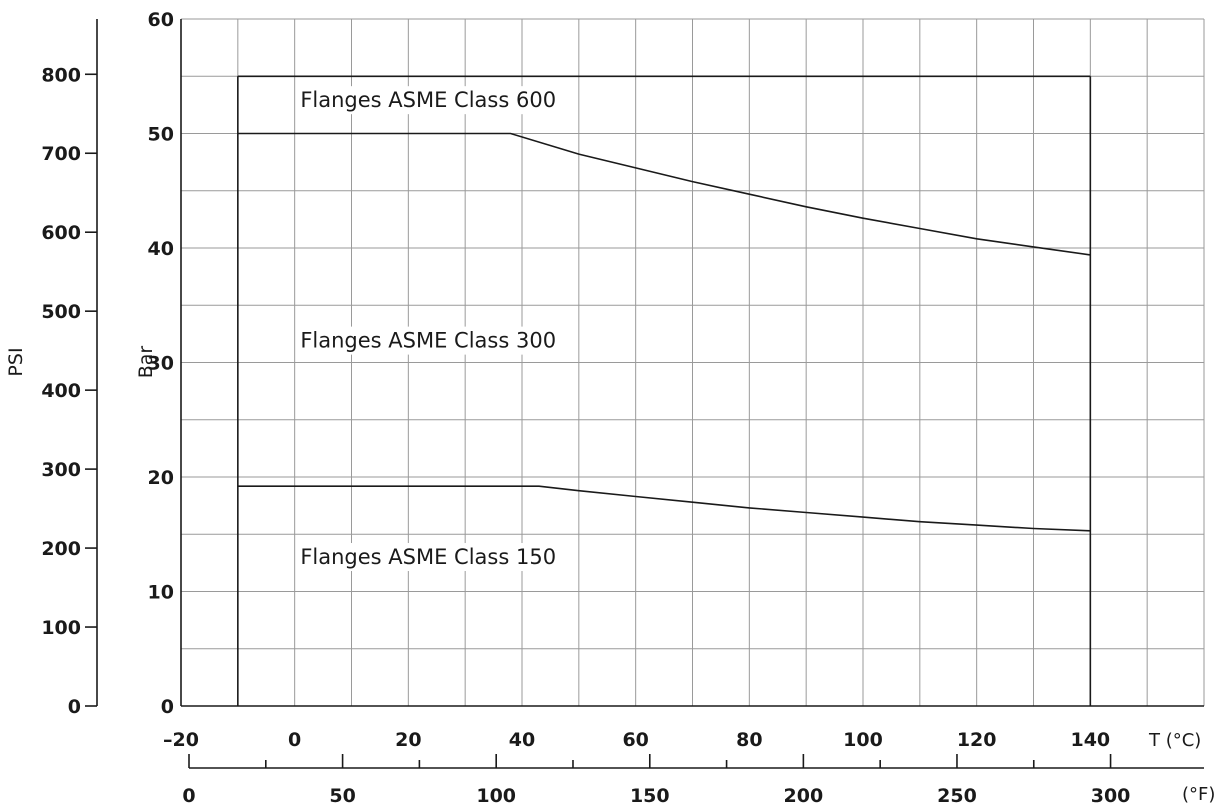 The image size is (1228, 807). I want to click on psi-tick-label: 700, so click(61, 154).